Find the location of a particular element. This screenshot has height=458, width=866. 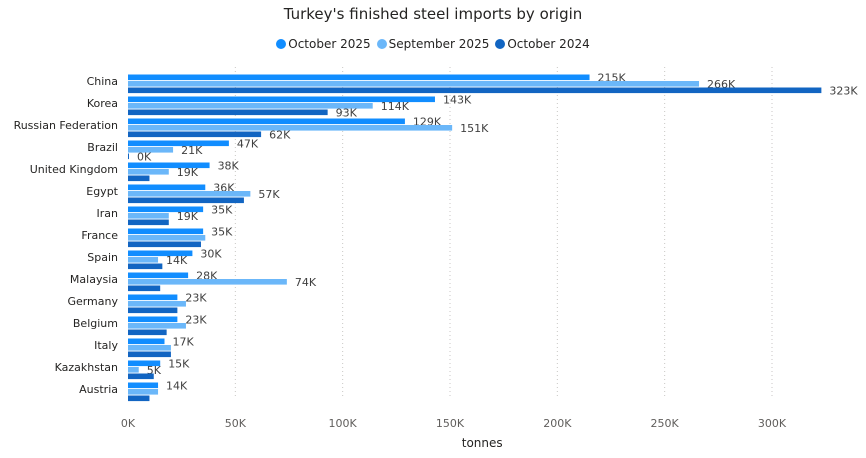

category-label: Egypt is located at coordinates (102, 191).